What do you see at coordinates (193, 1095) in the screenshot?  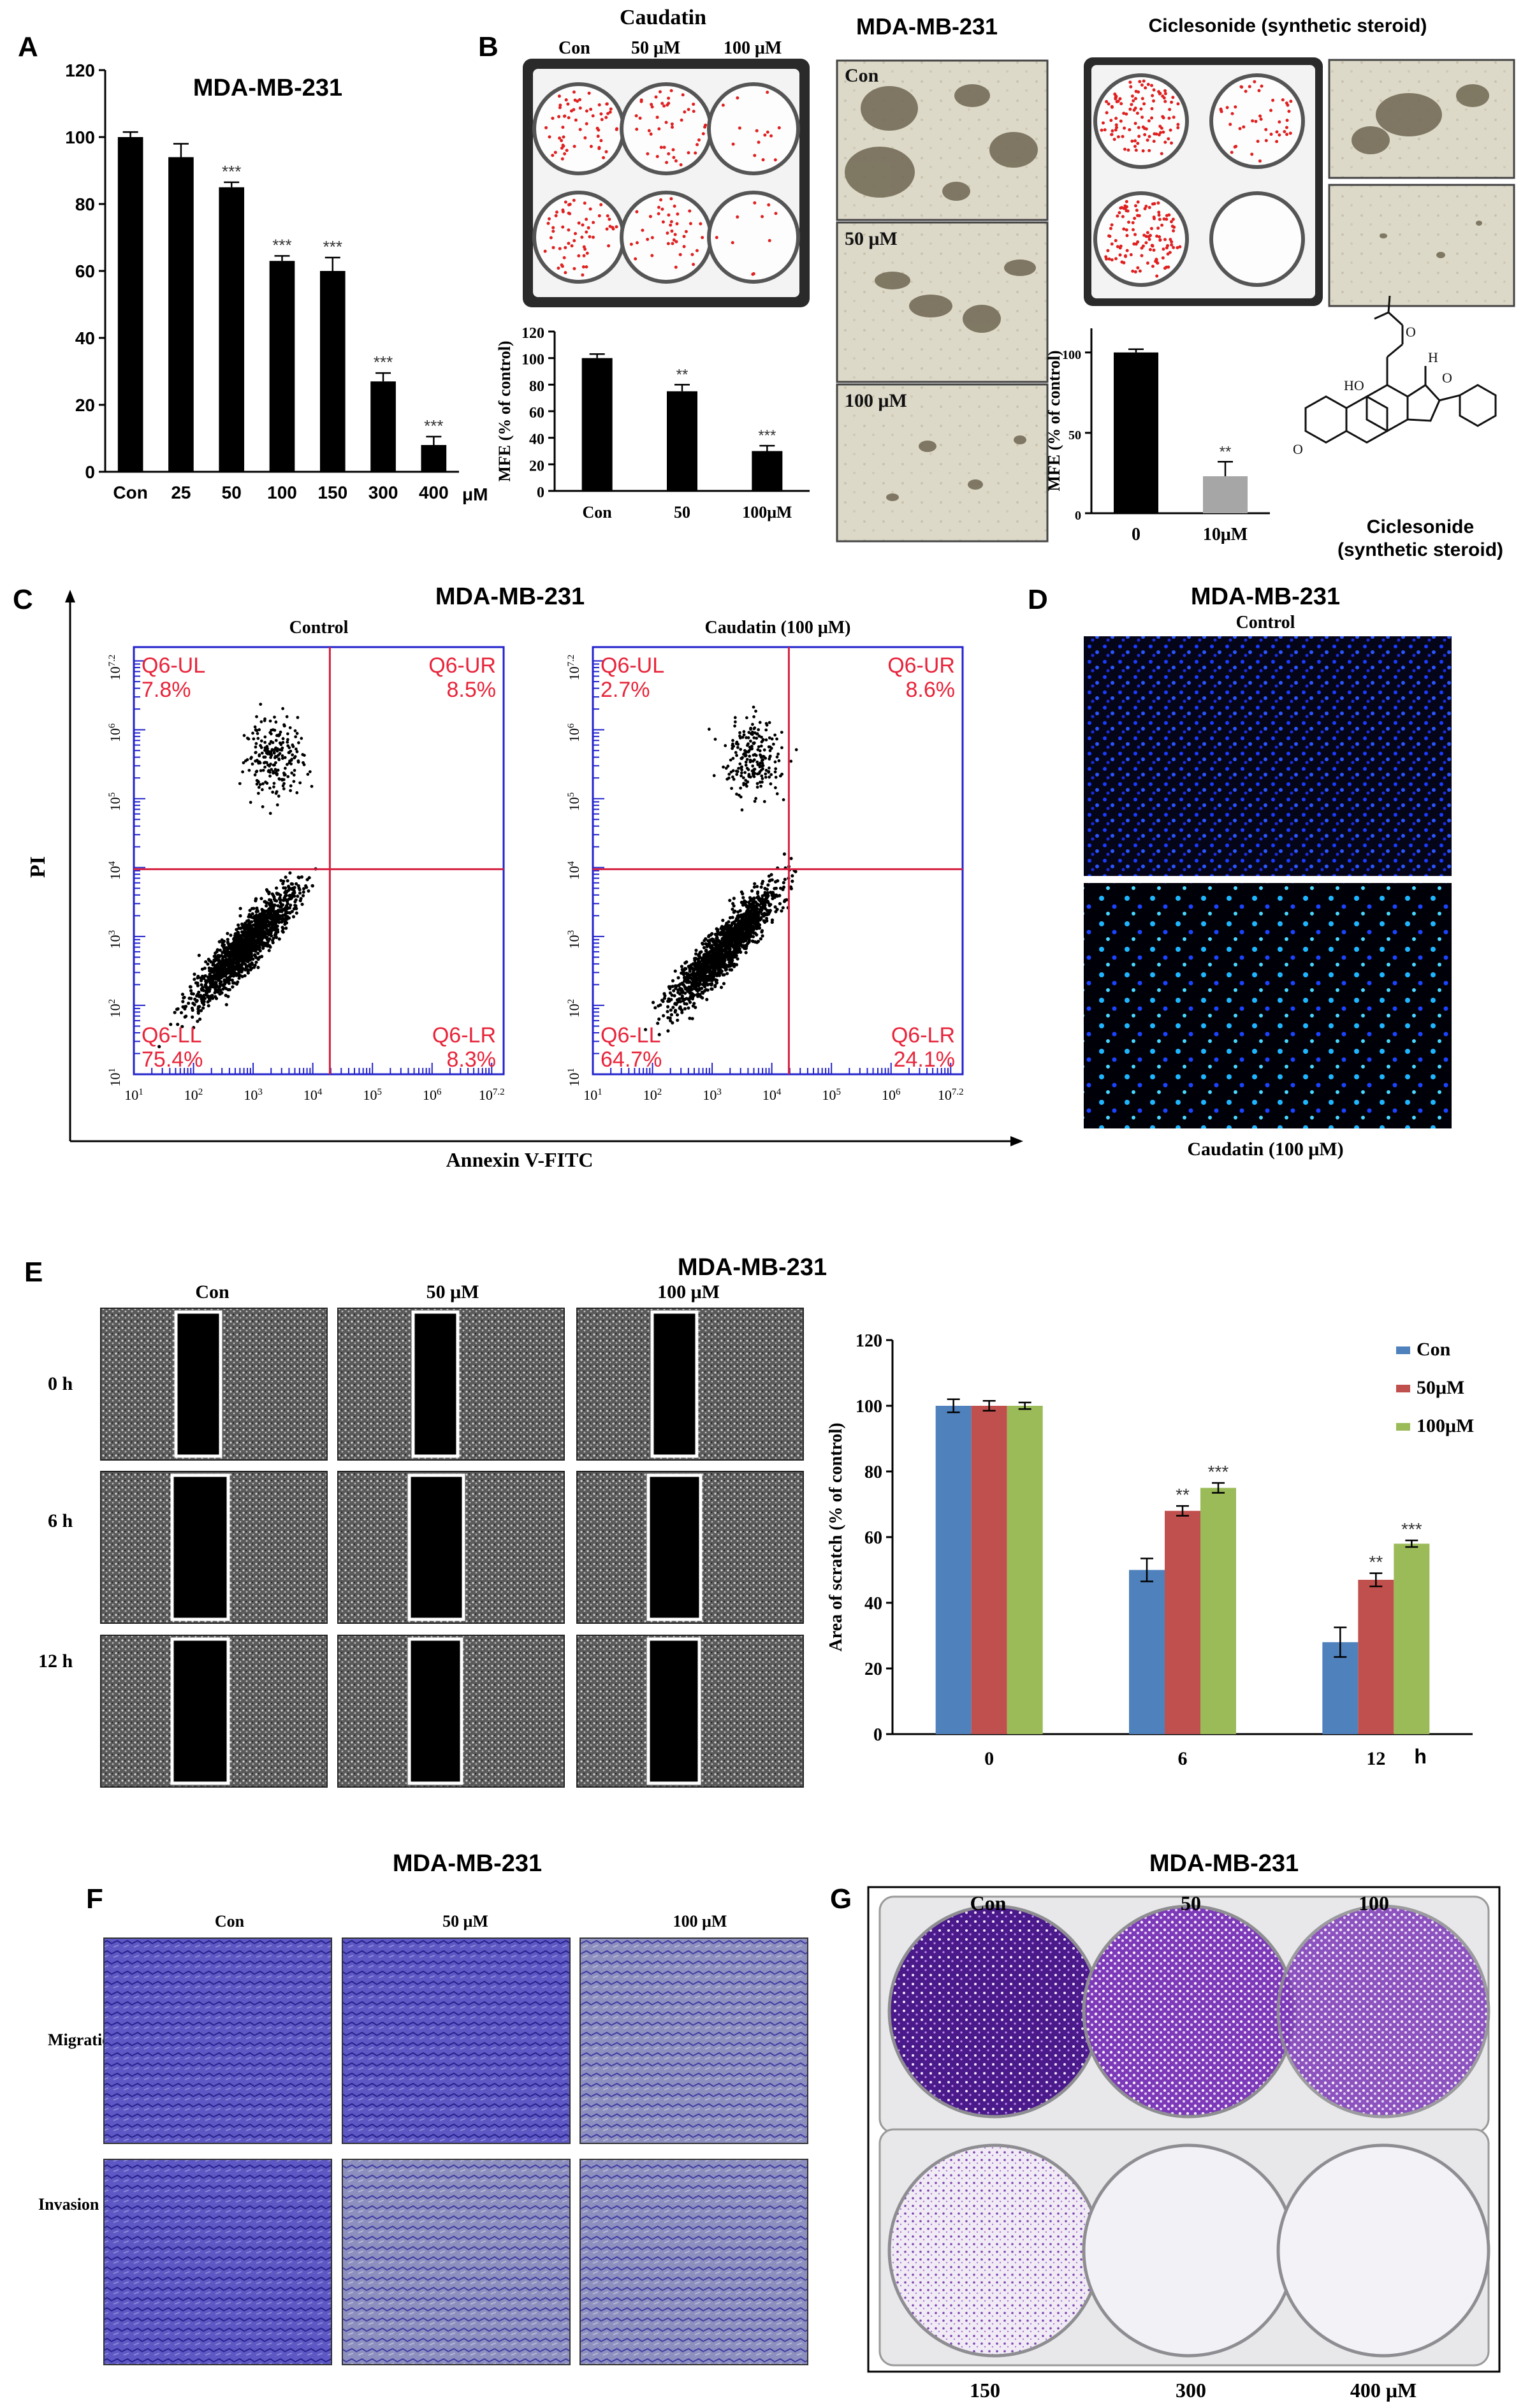 I see `flow-x-tick-label: 102` at bounding box center [193, 1095].